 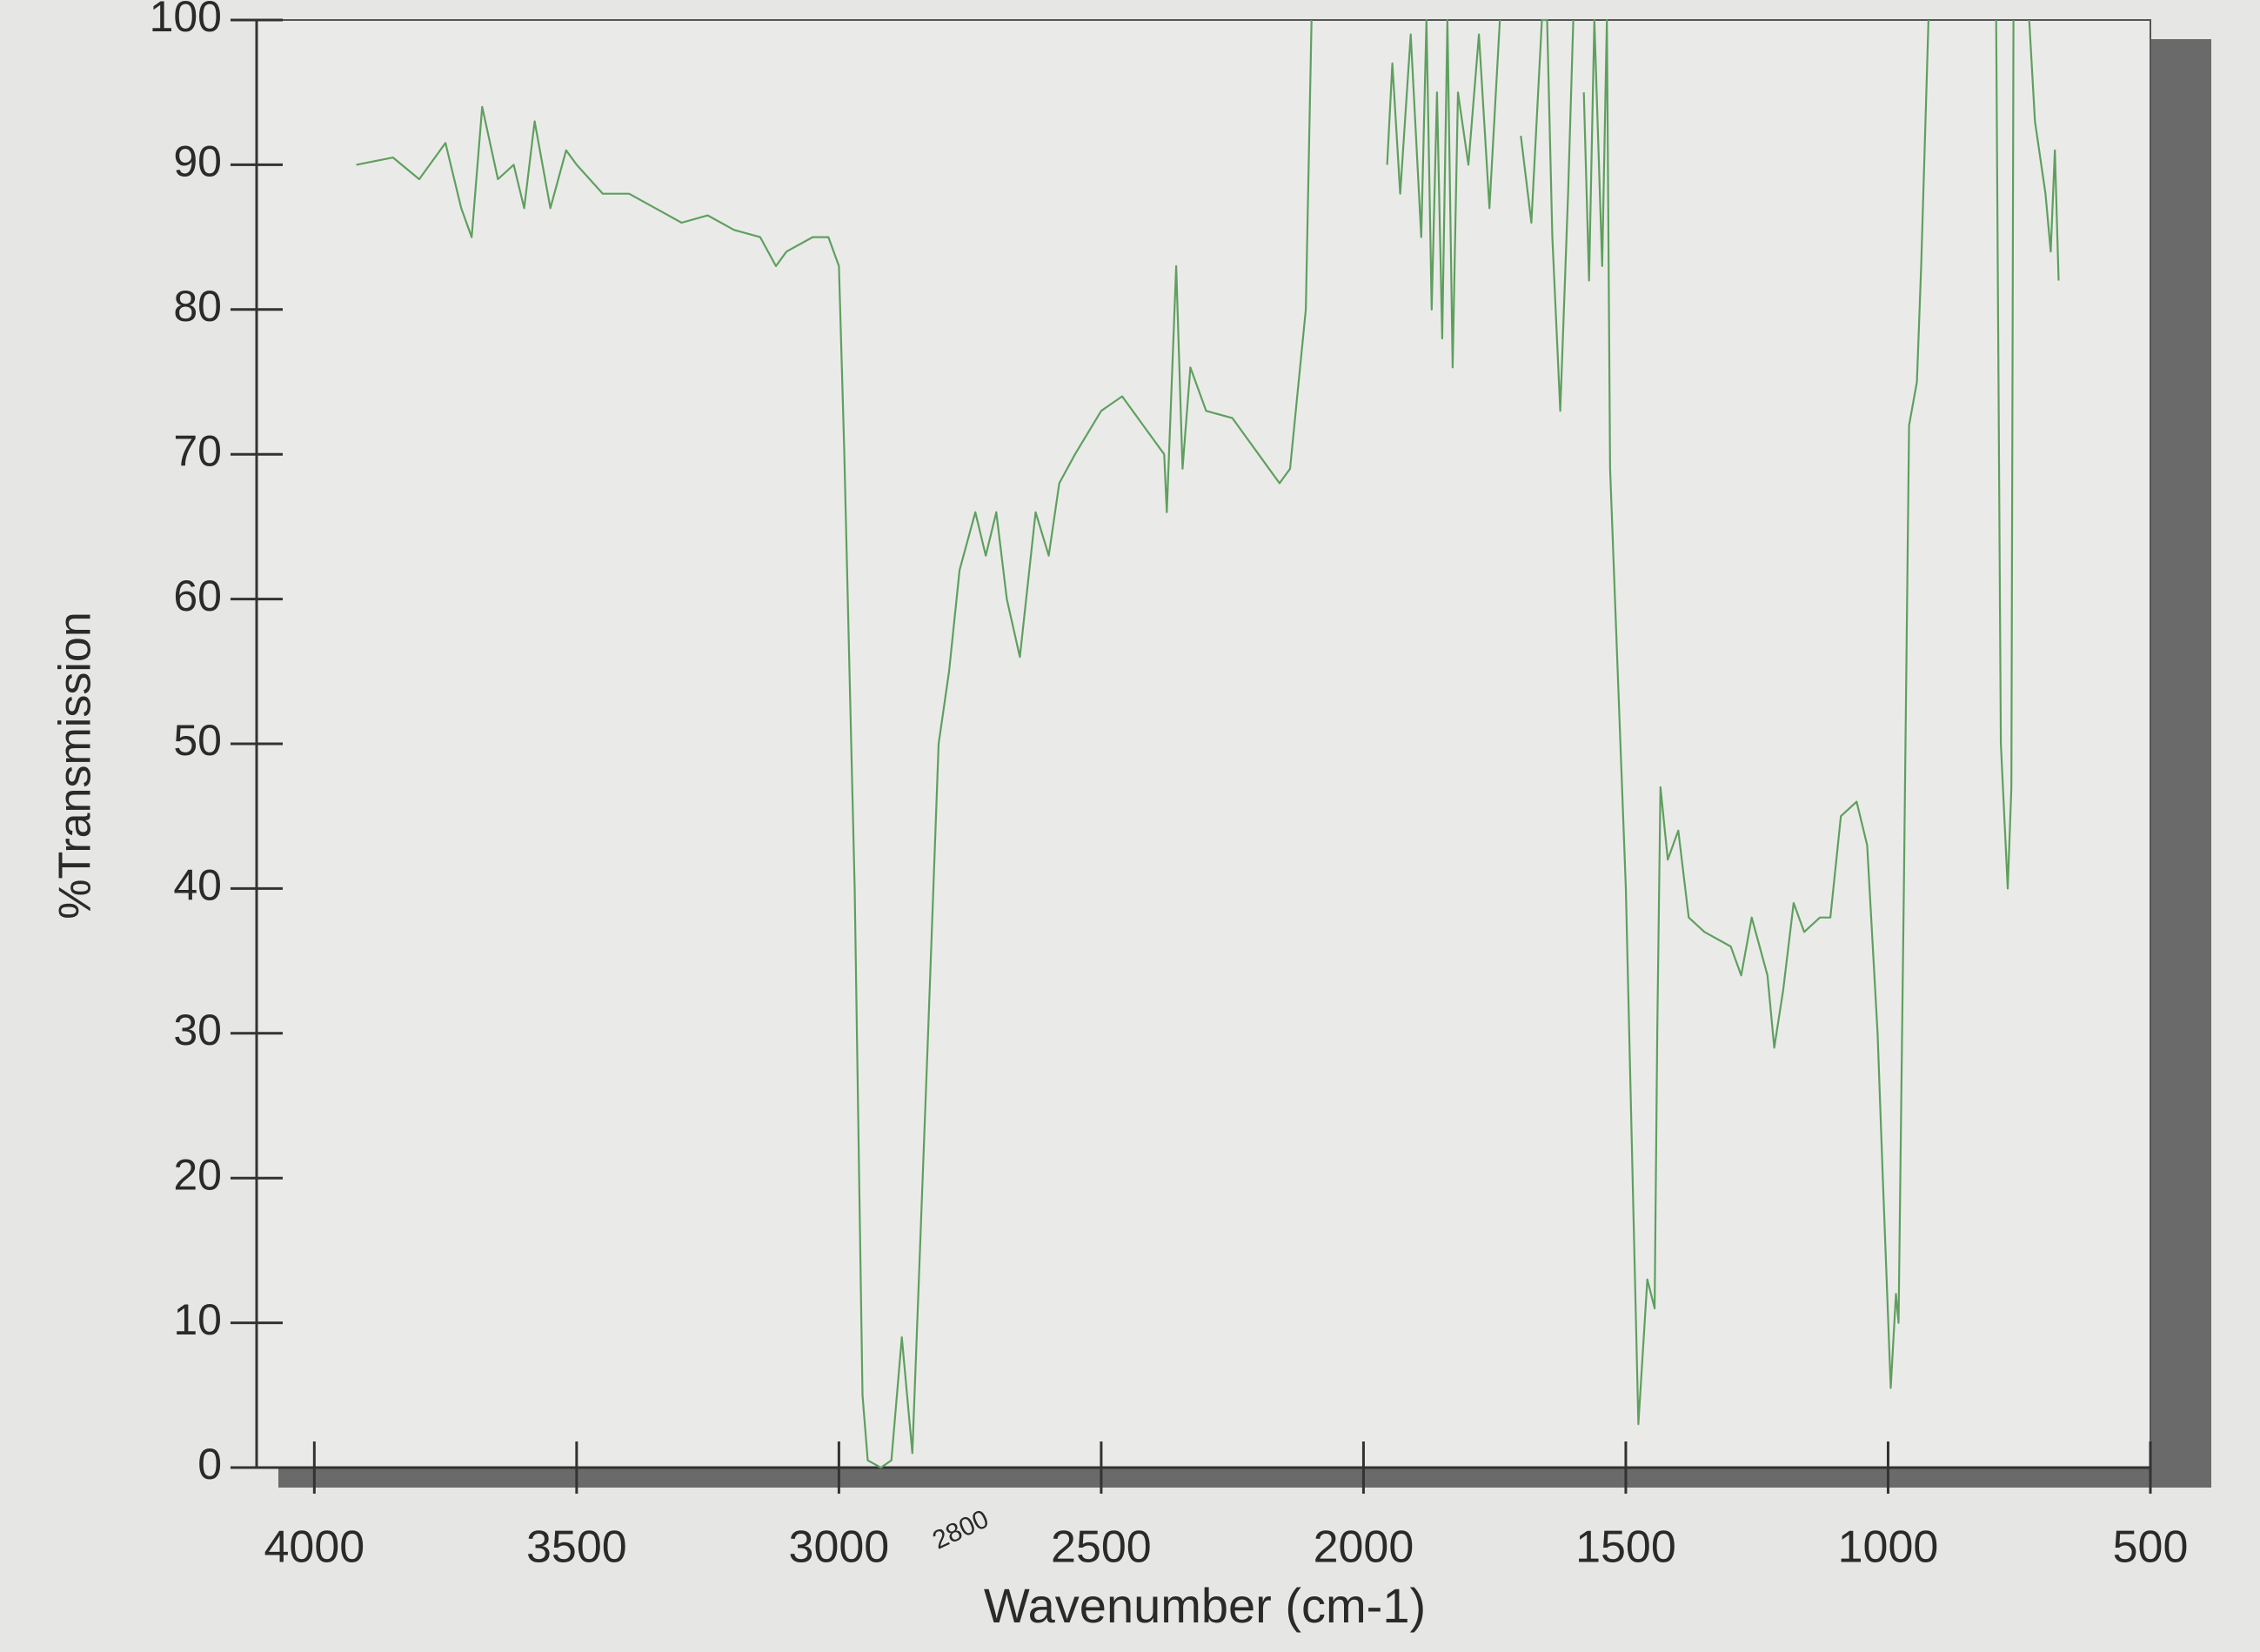 What do you see at coordinates (197, 740) in the screenshot?
I see `y-tick-label: 50` at bounding box center [197, 740].